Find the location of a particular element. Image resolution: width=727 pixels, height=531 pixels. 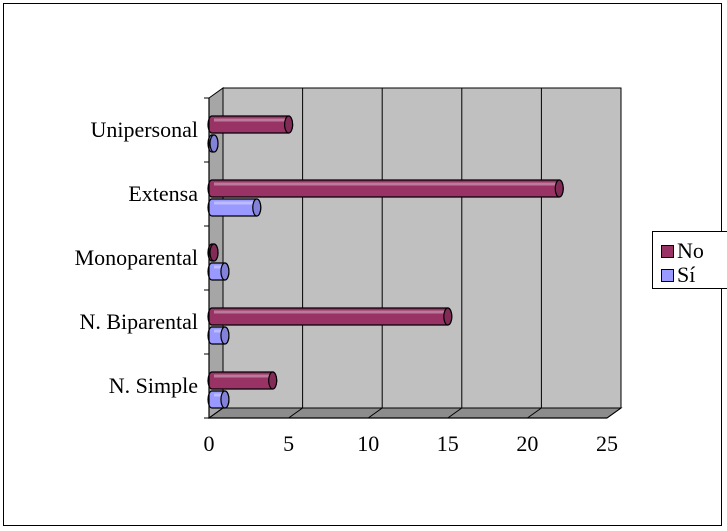

legend-item-no: No is located at coordinates (682, 251).